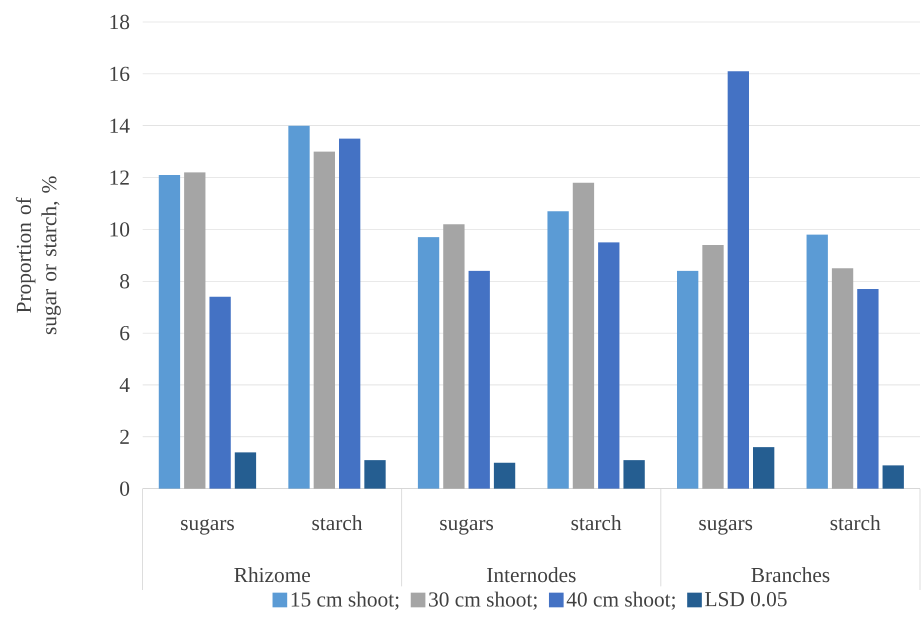  Describe the element at coordinates (125, 385) in the screenshot. I see `y-tick-label: 4` at that location.